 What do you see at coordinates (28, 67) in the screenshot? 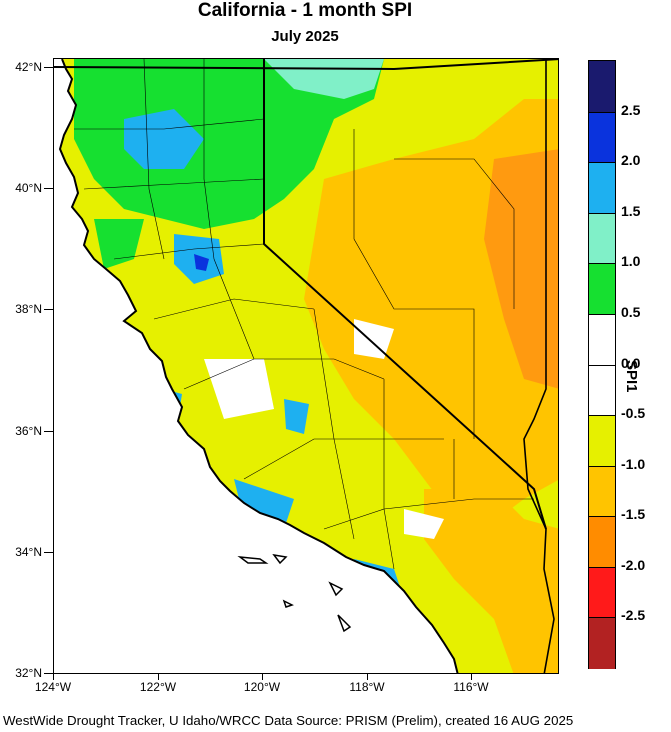
I see `lat-label: 42°N` at bounding box center [28, 67].